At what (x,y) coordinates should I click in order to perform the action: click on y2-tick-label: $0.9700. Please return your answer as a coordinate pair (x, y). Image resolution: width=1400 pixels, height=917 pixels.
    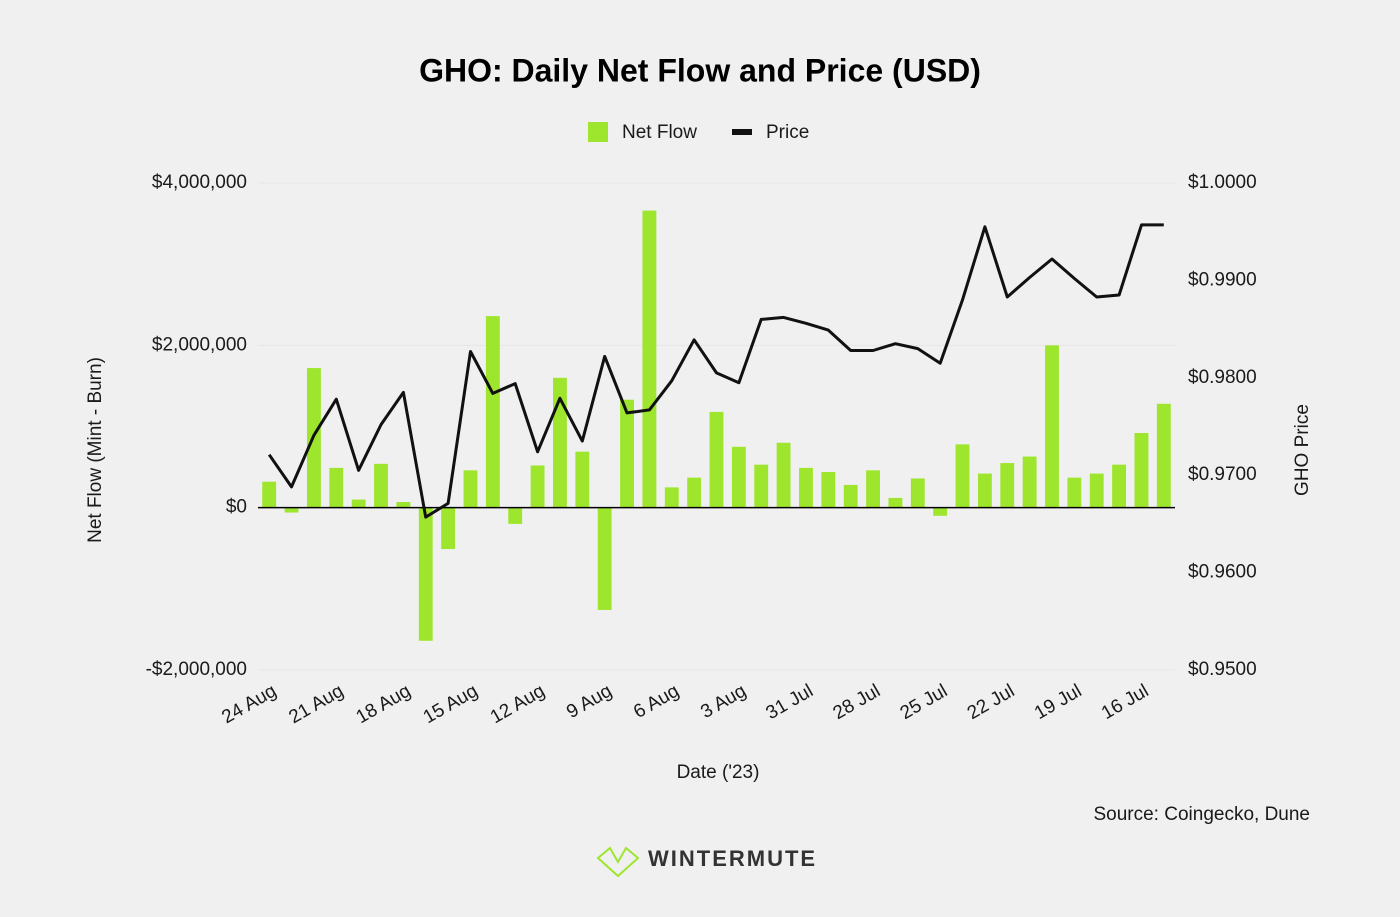
    Looking at the image, I should click on (1222, 474).